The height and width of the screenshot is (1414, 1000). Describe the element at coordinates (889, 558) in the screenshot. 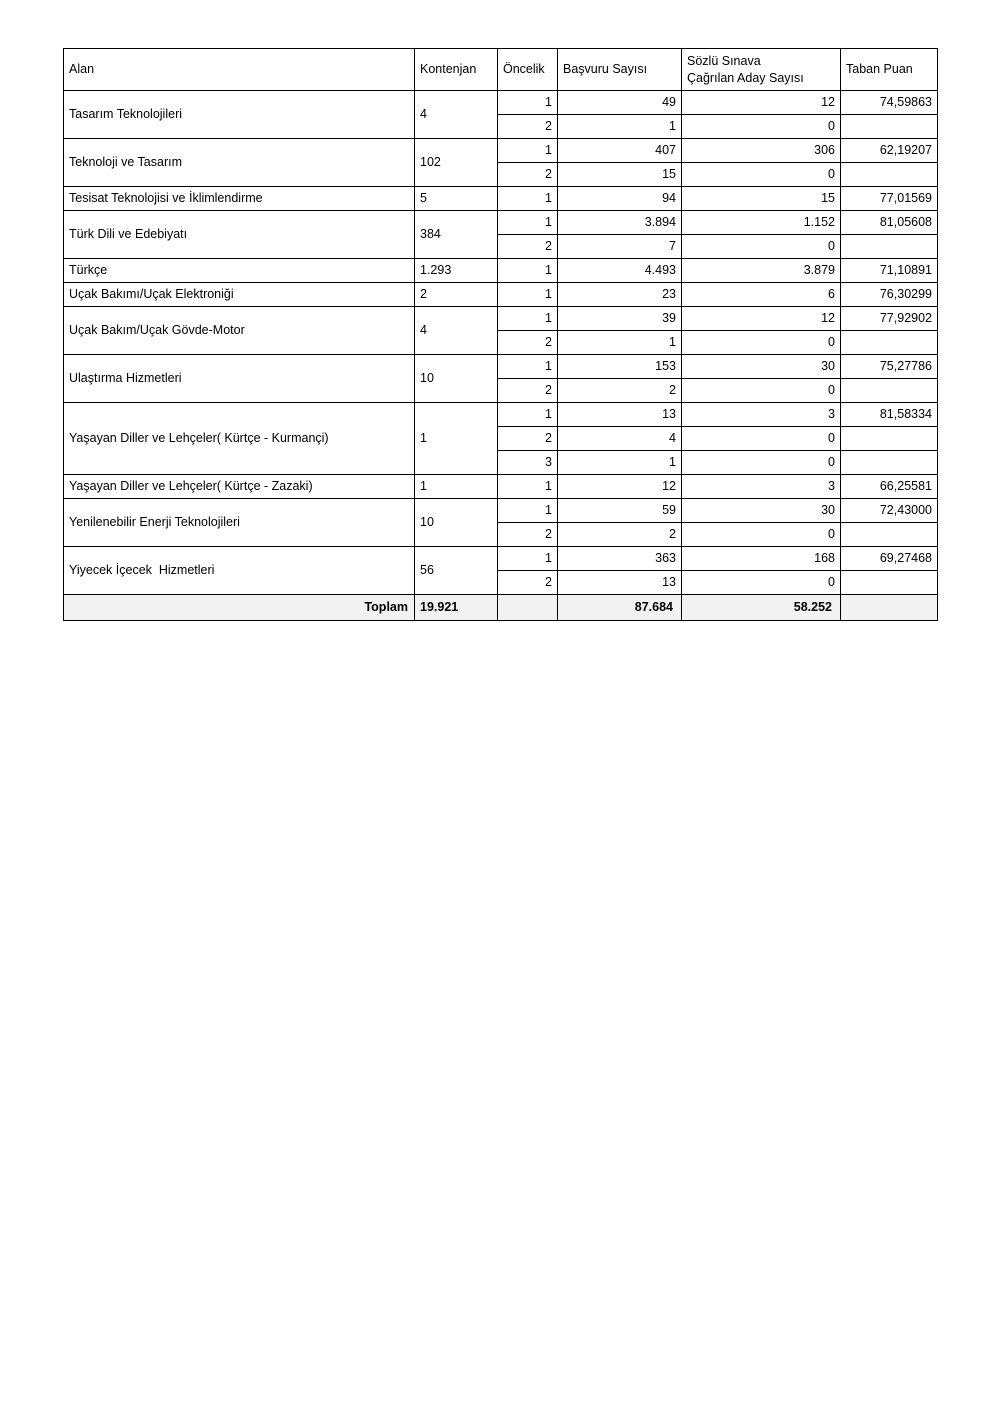

I see `cell-taban-puan: 69,27468` at that location.